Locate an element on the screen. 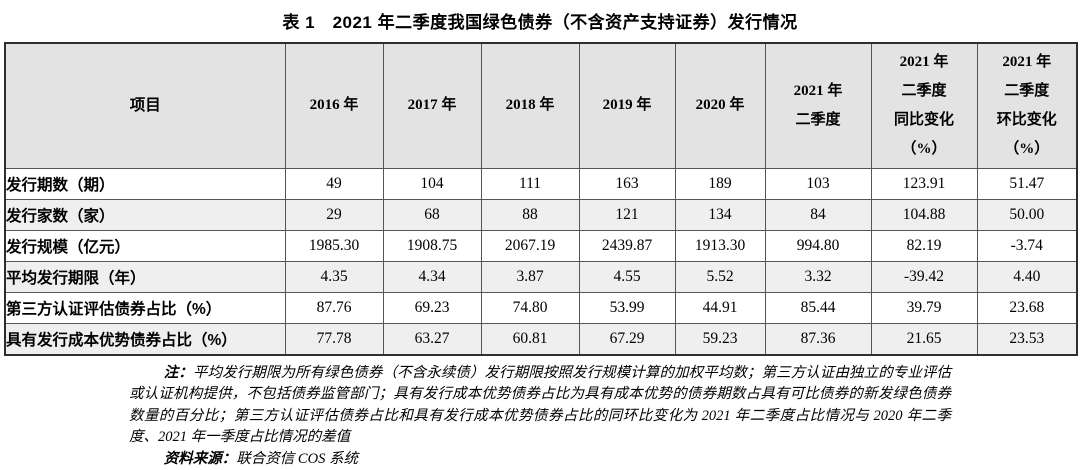  table-cell: 82.19 is located at coordinates (924, 246).